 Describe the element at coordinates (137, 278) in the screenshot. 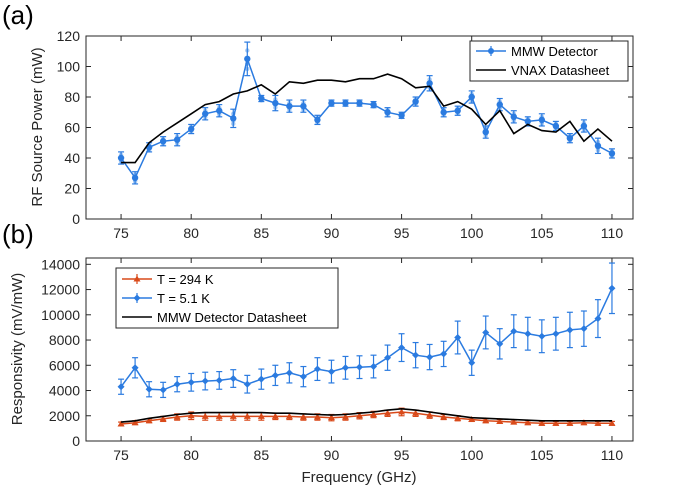

I see `legend-marker-t294` at that location.